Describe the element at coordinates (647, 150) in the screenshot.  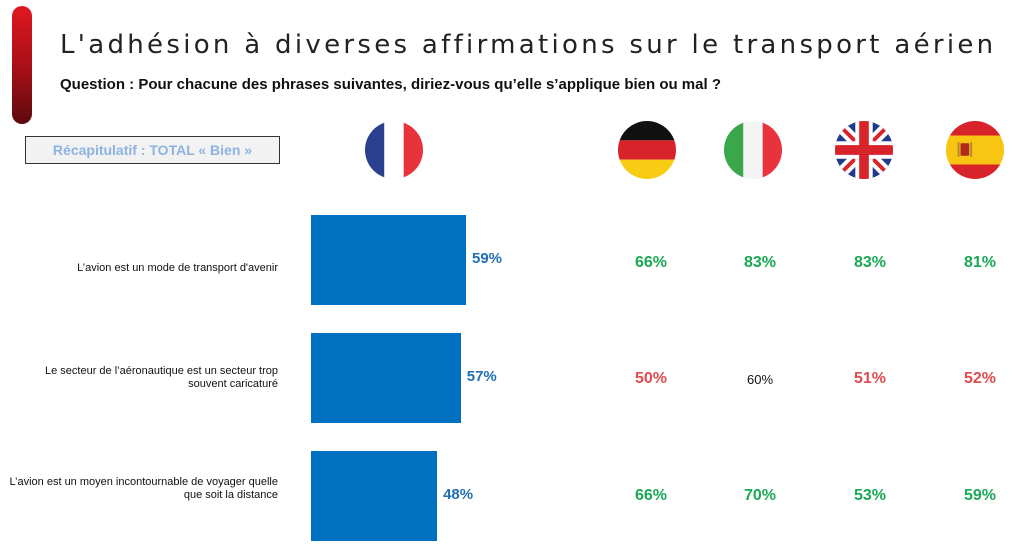
I see `germany-flag-icon` at that location.